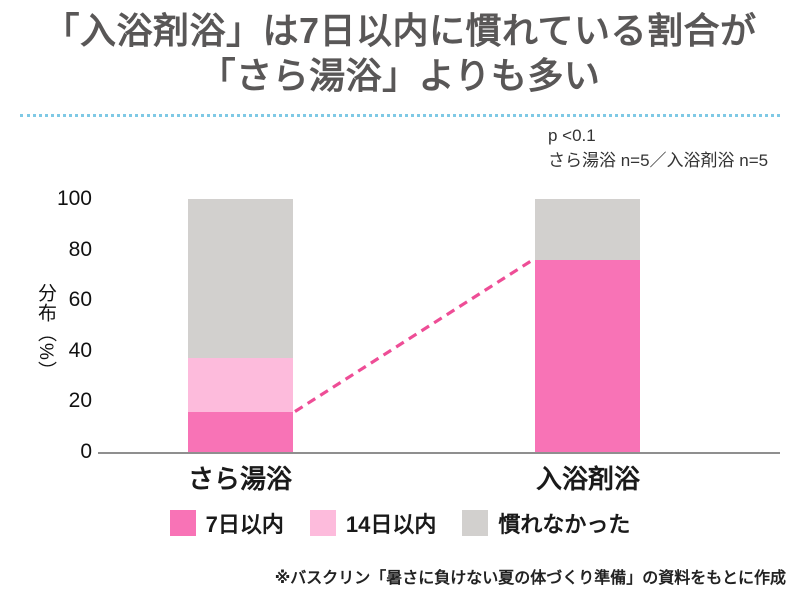 The image size is (800, 600). What do you see at coordinates (658, 160) in the screenshot?
I see `sample-size-text: さら湯浴 n=5／入浴剤浴 n=5` at bounding box center [658, 160].